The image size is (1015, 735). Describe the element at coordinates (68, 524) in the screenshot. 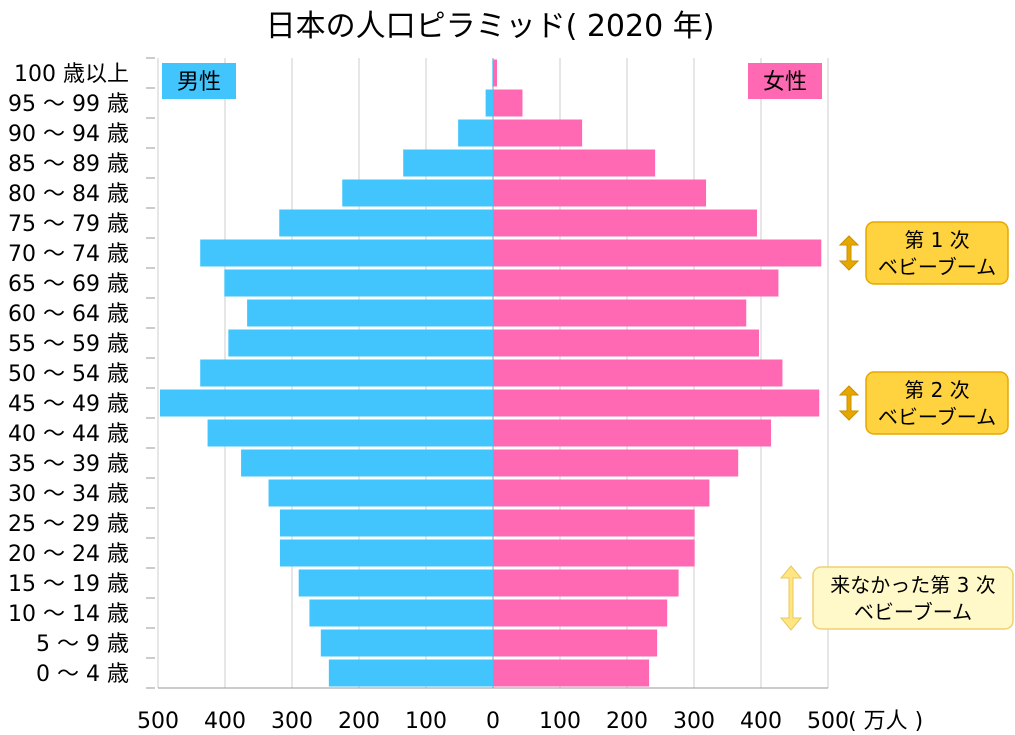

I see `age-label: 25 〜 29 歳` at that location.